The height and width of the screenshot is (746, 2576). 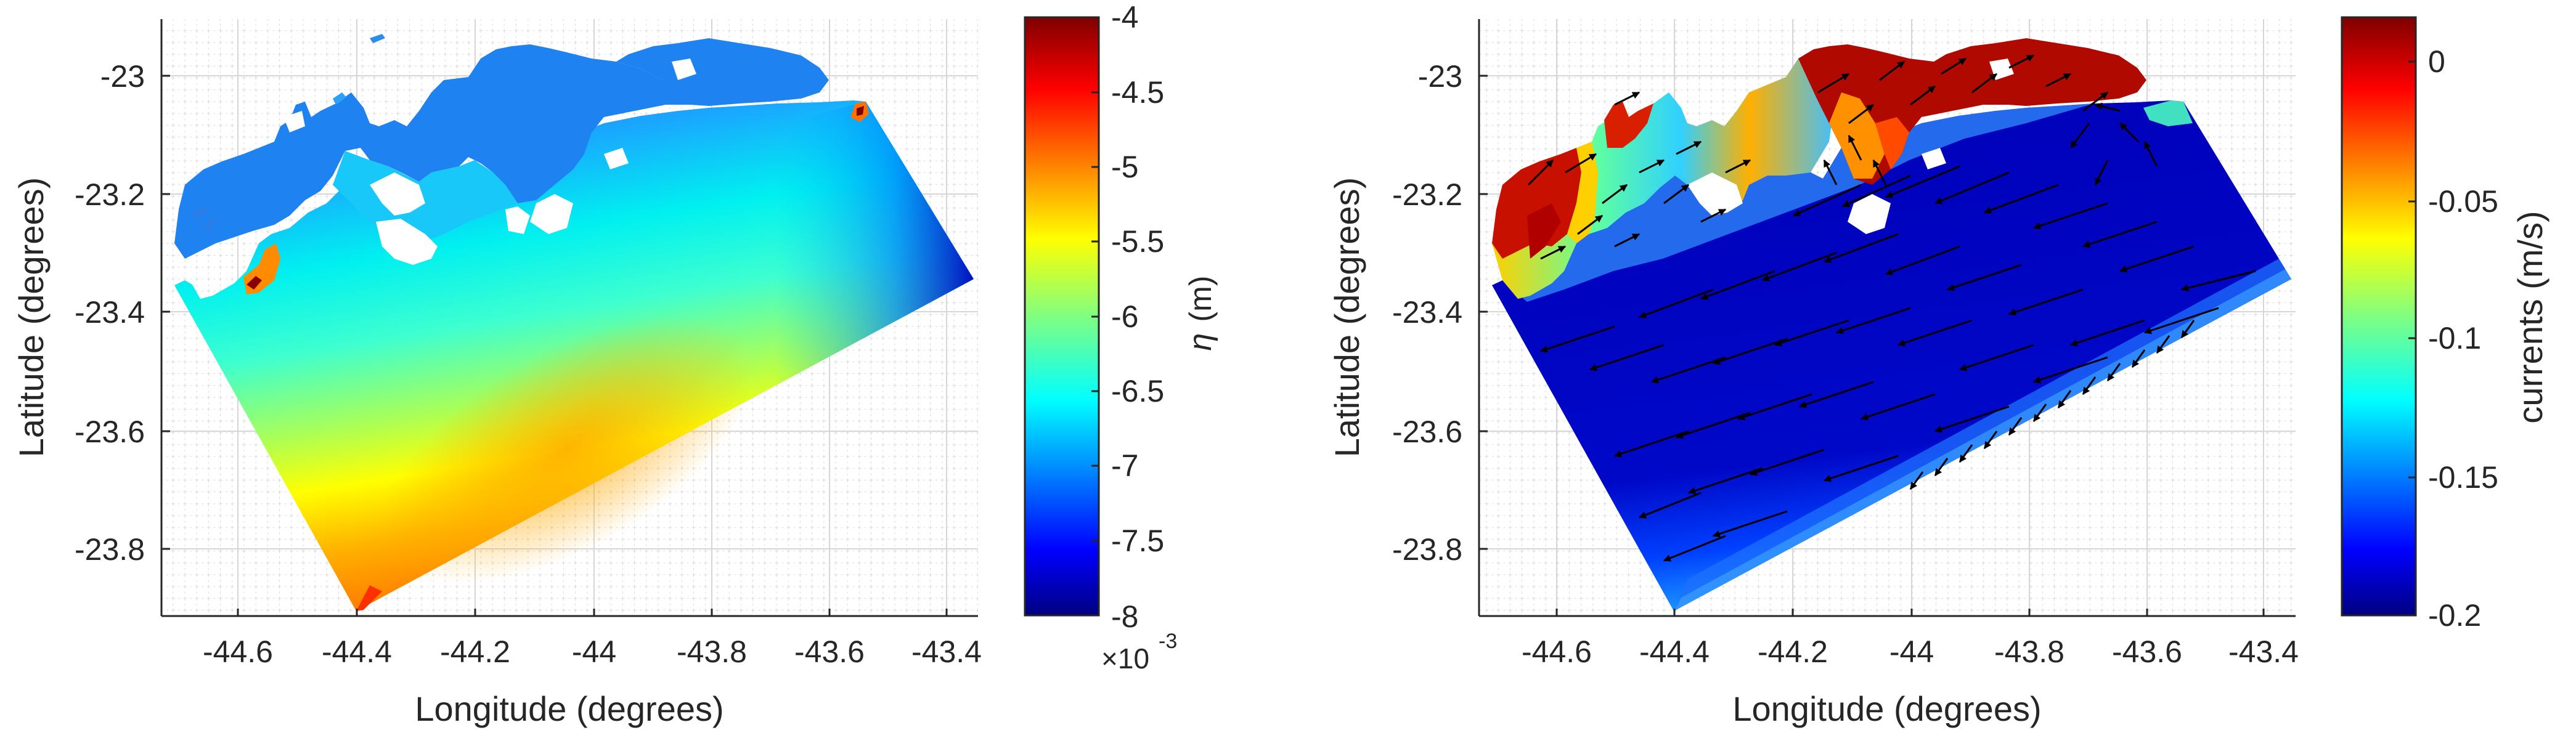 What do you see at coordinates (1124, 317) in the screenshot?
I see `colorbar-tick-label: -6` at bounding box center [1124, 317].